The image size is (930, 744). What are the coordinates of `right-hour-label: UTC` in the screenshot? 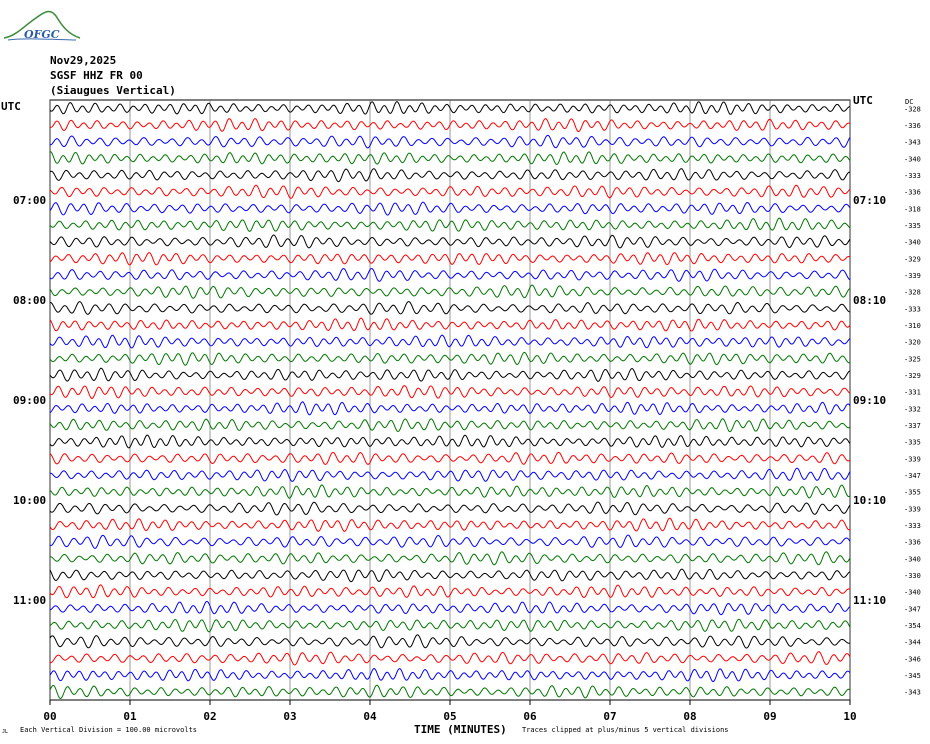 It's located at (863, 100).